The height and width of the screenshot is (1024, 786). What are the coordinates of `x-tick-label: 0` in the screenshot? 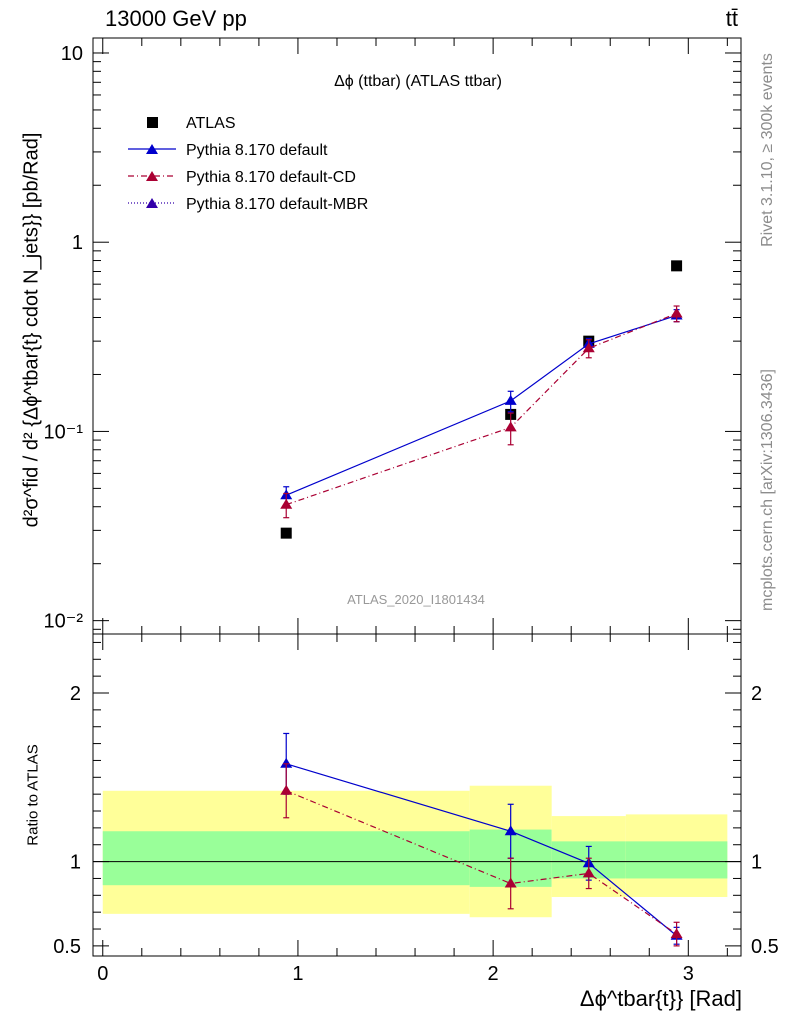 It's located at (102, 974).